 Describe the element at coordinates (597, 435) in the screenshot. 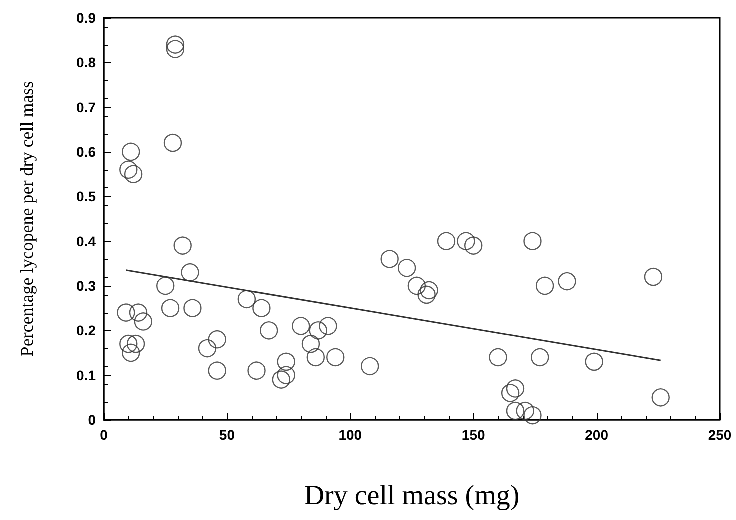

I see `x-tick-label: 200` at that location.